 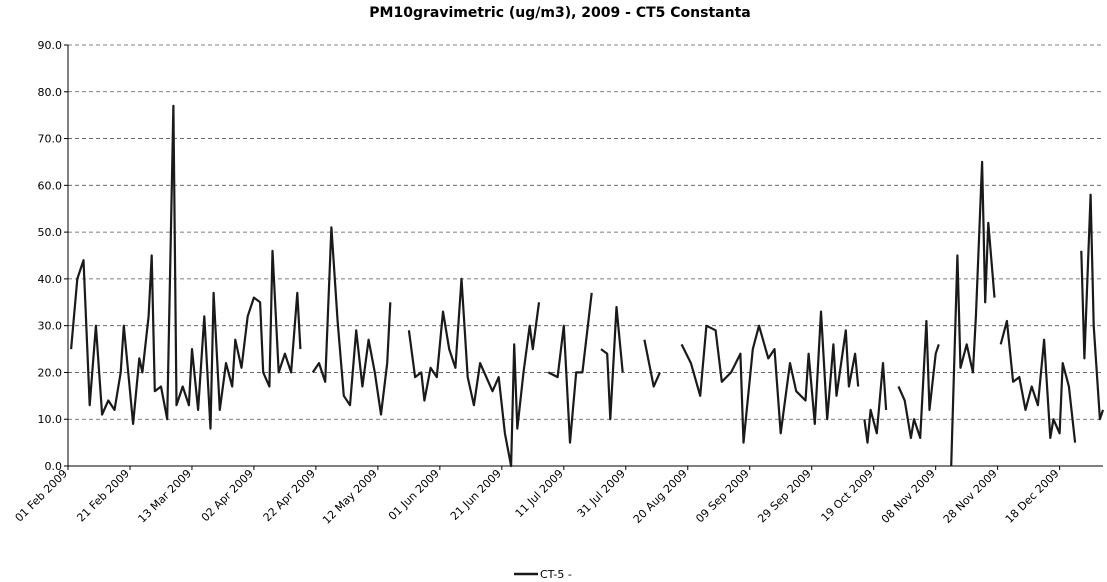 What do you see at coordinates (50, 372) in the screenshot?
I see `y-tick-label: 20.0` at bounding box center [50, 372].